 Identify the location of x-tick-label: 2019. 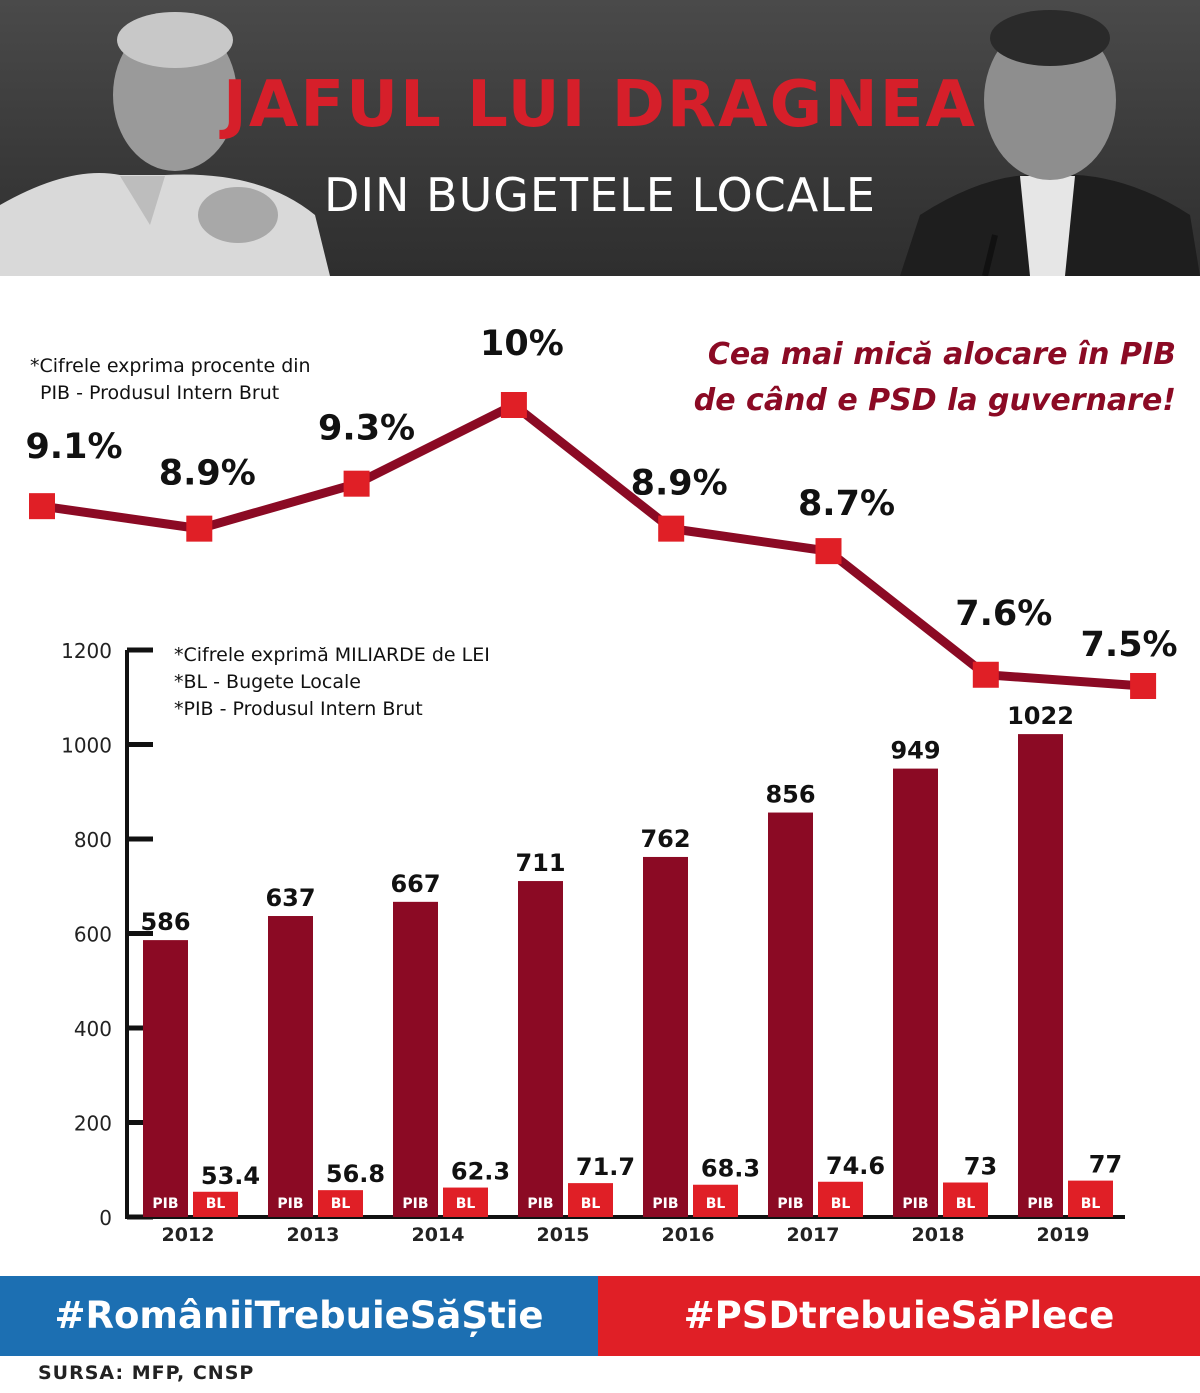
(1063, 1235).